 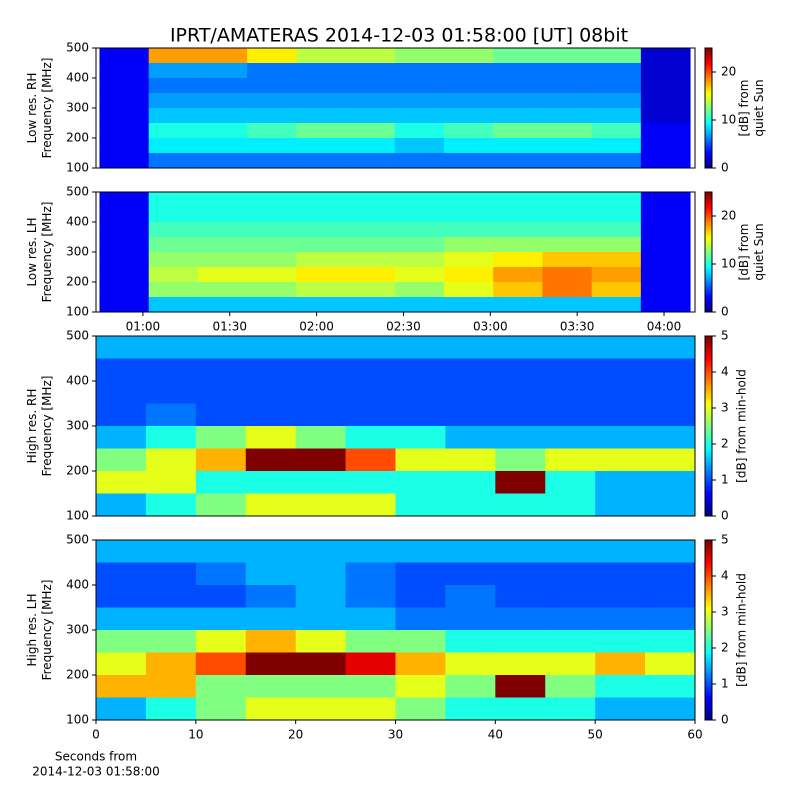 What do you see at coordinates (77, 312) in the screenshot?
I see `y-tick-label: 100` at bounding box center [77, 312].